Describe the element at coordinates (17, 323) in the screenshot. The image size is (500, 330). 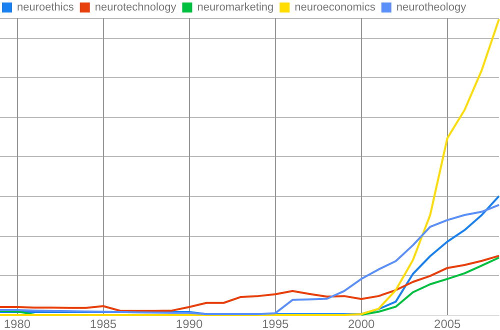
I see `x-tick-label: 1980` at that location.